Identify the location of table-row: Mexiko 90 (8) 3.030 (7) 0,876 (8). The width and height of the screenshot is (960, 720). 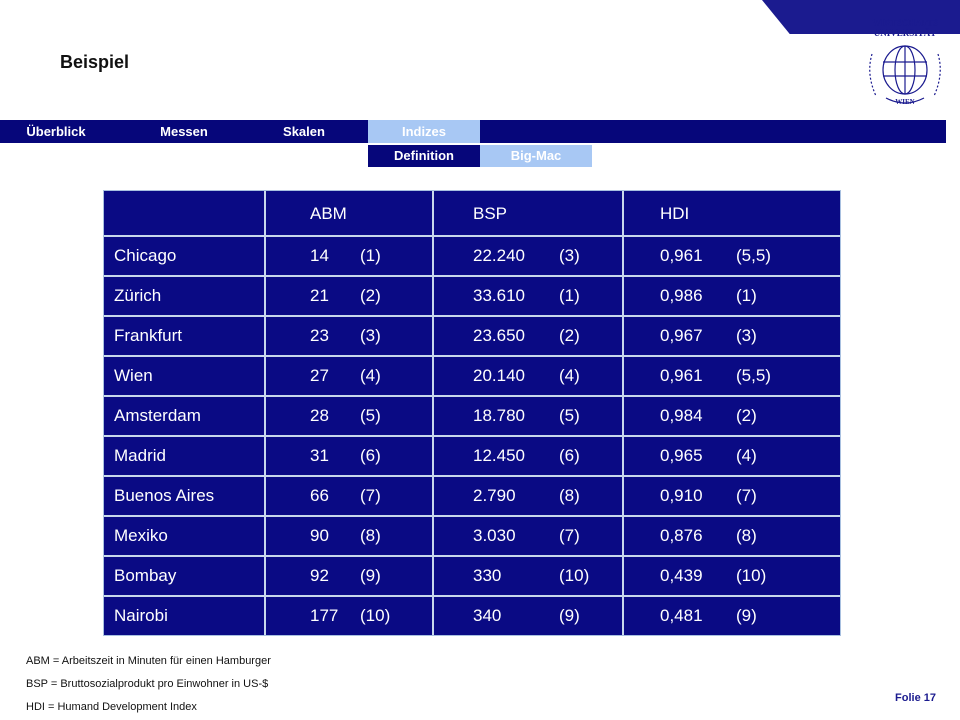
(472, 535).